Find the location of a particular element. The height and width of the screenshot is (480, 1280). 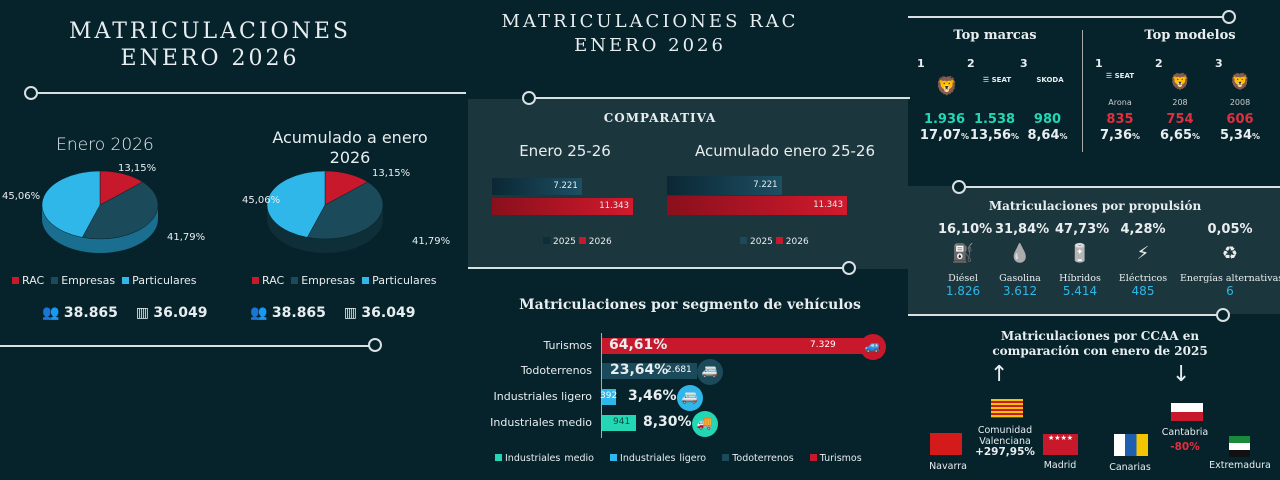

building-total: 36.049 is located at coordinates (388, 313).